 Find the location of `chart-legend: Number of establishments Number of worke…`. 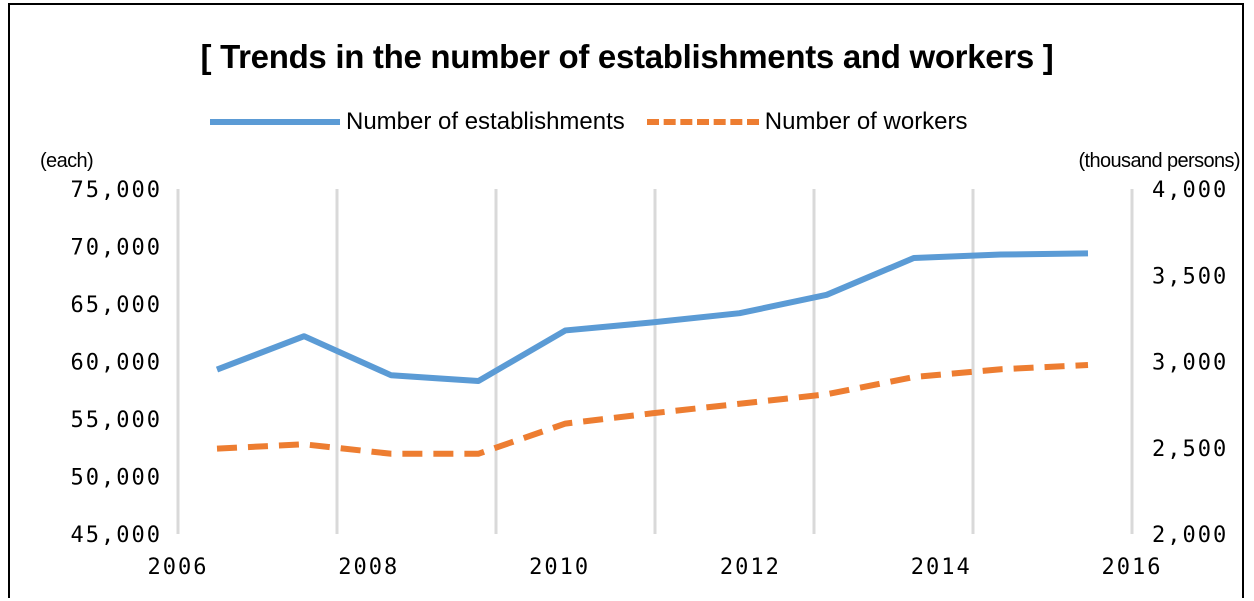

chart-legend: Number of establishments Number of worke… is located at coordinates (589, 122).